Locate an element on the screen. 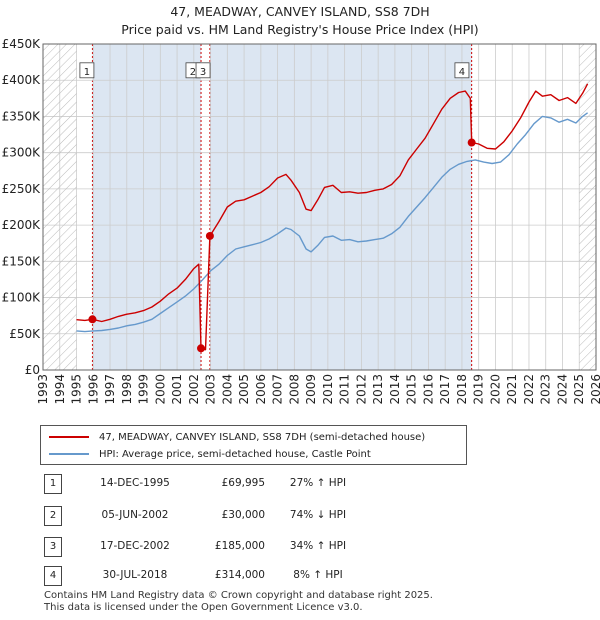 The width and height of the screenshot is (600, 620). transaction-marker-badge: 2 is located at coordinates (53, 516).